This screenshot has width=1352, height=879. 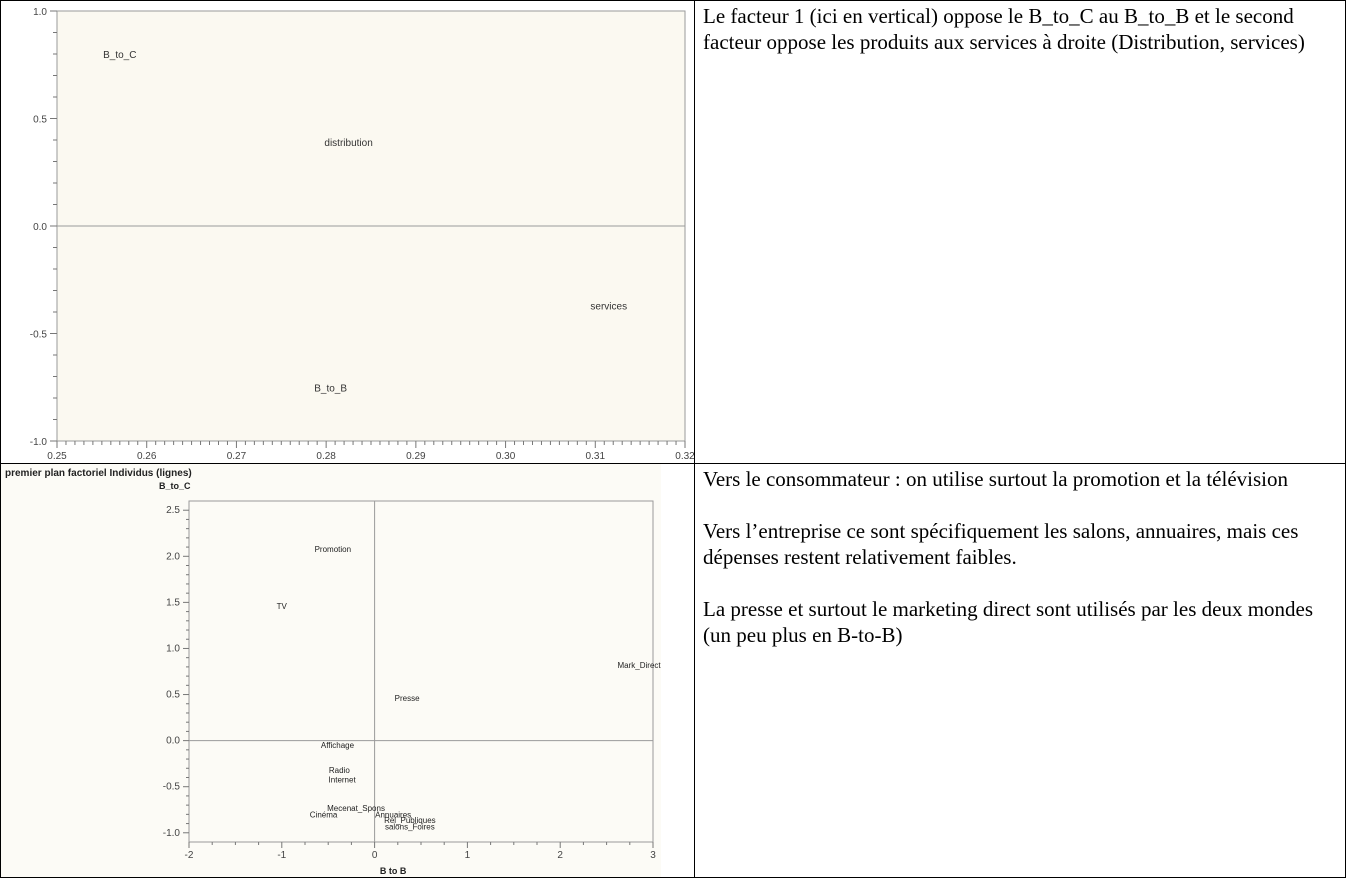 I want to click on chart1-point-label-3: B_to_B, so click(x=330, y=388).